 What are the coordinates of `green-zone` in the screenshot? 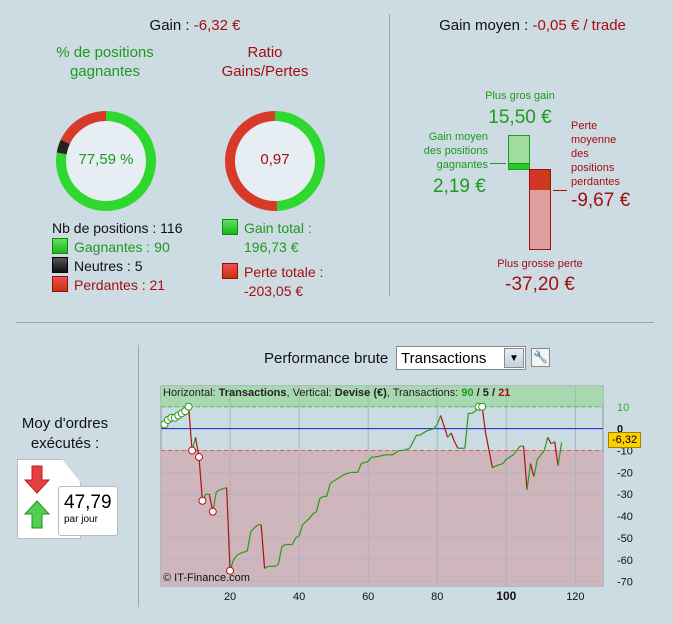 It's located at (382, 396).